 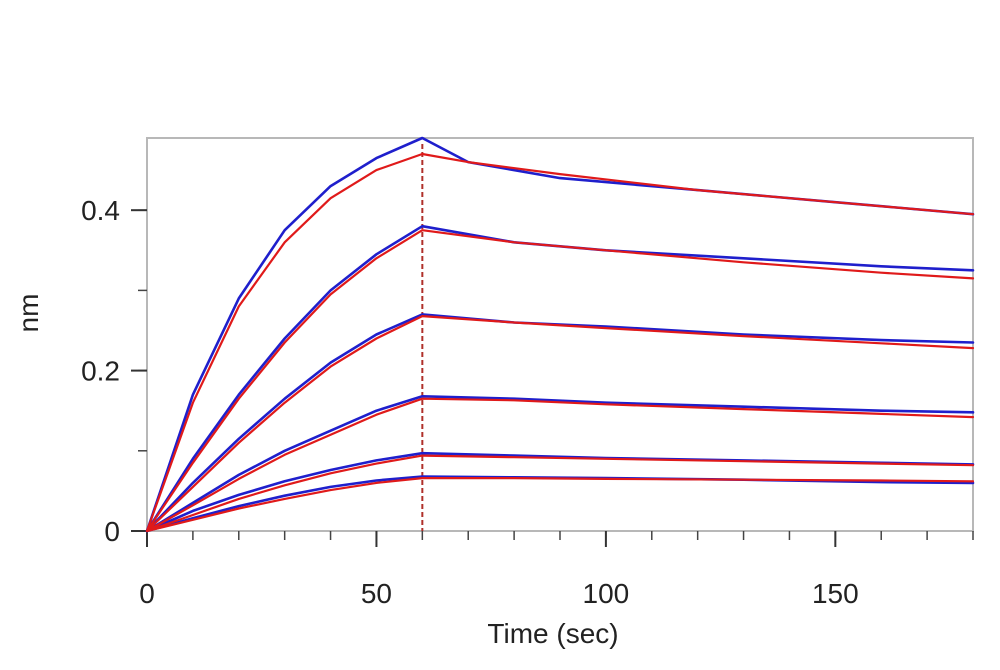 What do you see at coordinates (100, 210) in the screenshot?
I see `y-tick-label: 0.4` at bounding box center [100, 210].